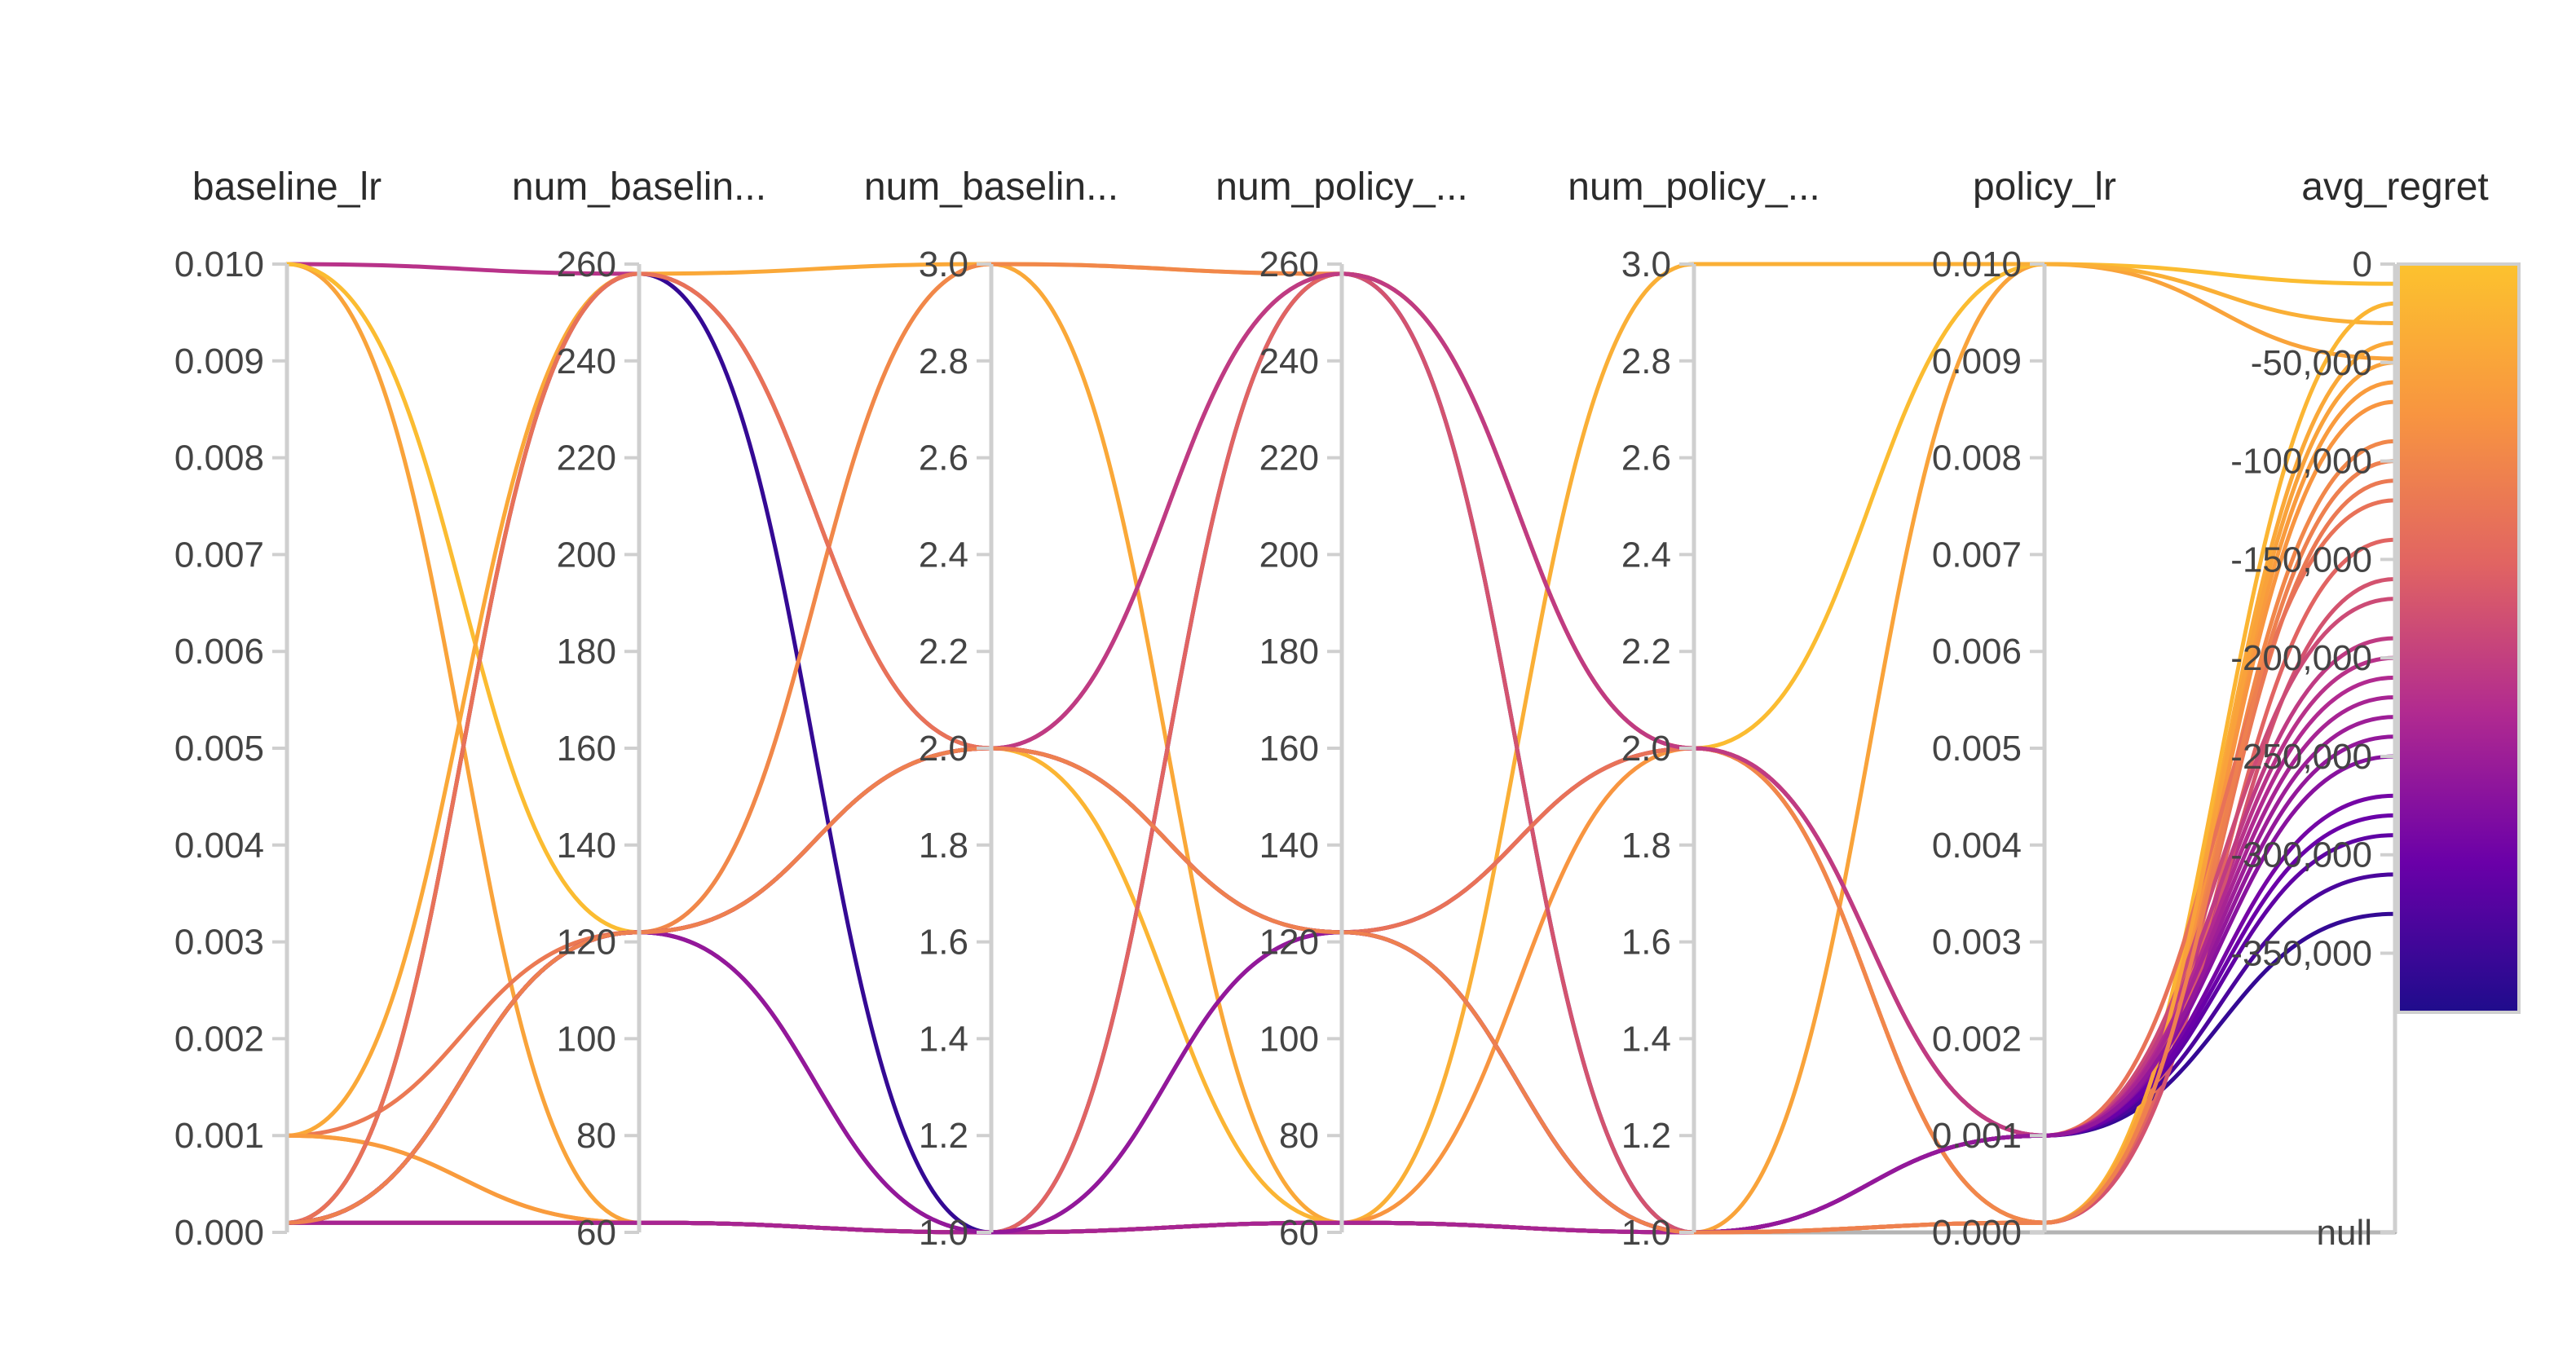 This screenshot has width=2576, height=1353. What do you see at coordinates (2311, 363) in the screenshot?
I see `tick-label: -50,000` at bounding box center [2311, 363].